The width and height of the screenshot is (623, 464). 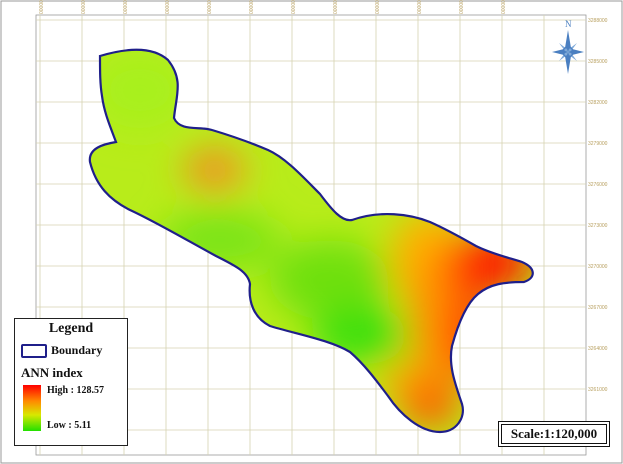 What do you see at coordinates (598, 349) in the screenshot?
I see `y-tick-label: 3264000` at bounding box center [598, 349].